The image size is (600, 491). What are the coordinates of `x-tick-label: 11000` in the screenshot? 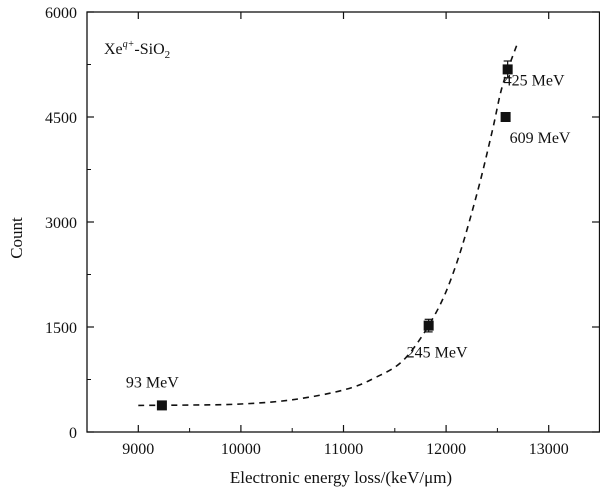 It's located at (343, 449).